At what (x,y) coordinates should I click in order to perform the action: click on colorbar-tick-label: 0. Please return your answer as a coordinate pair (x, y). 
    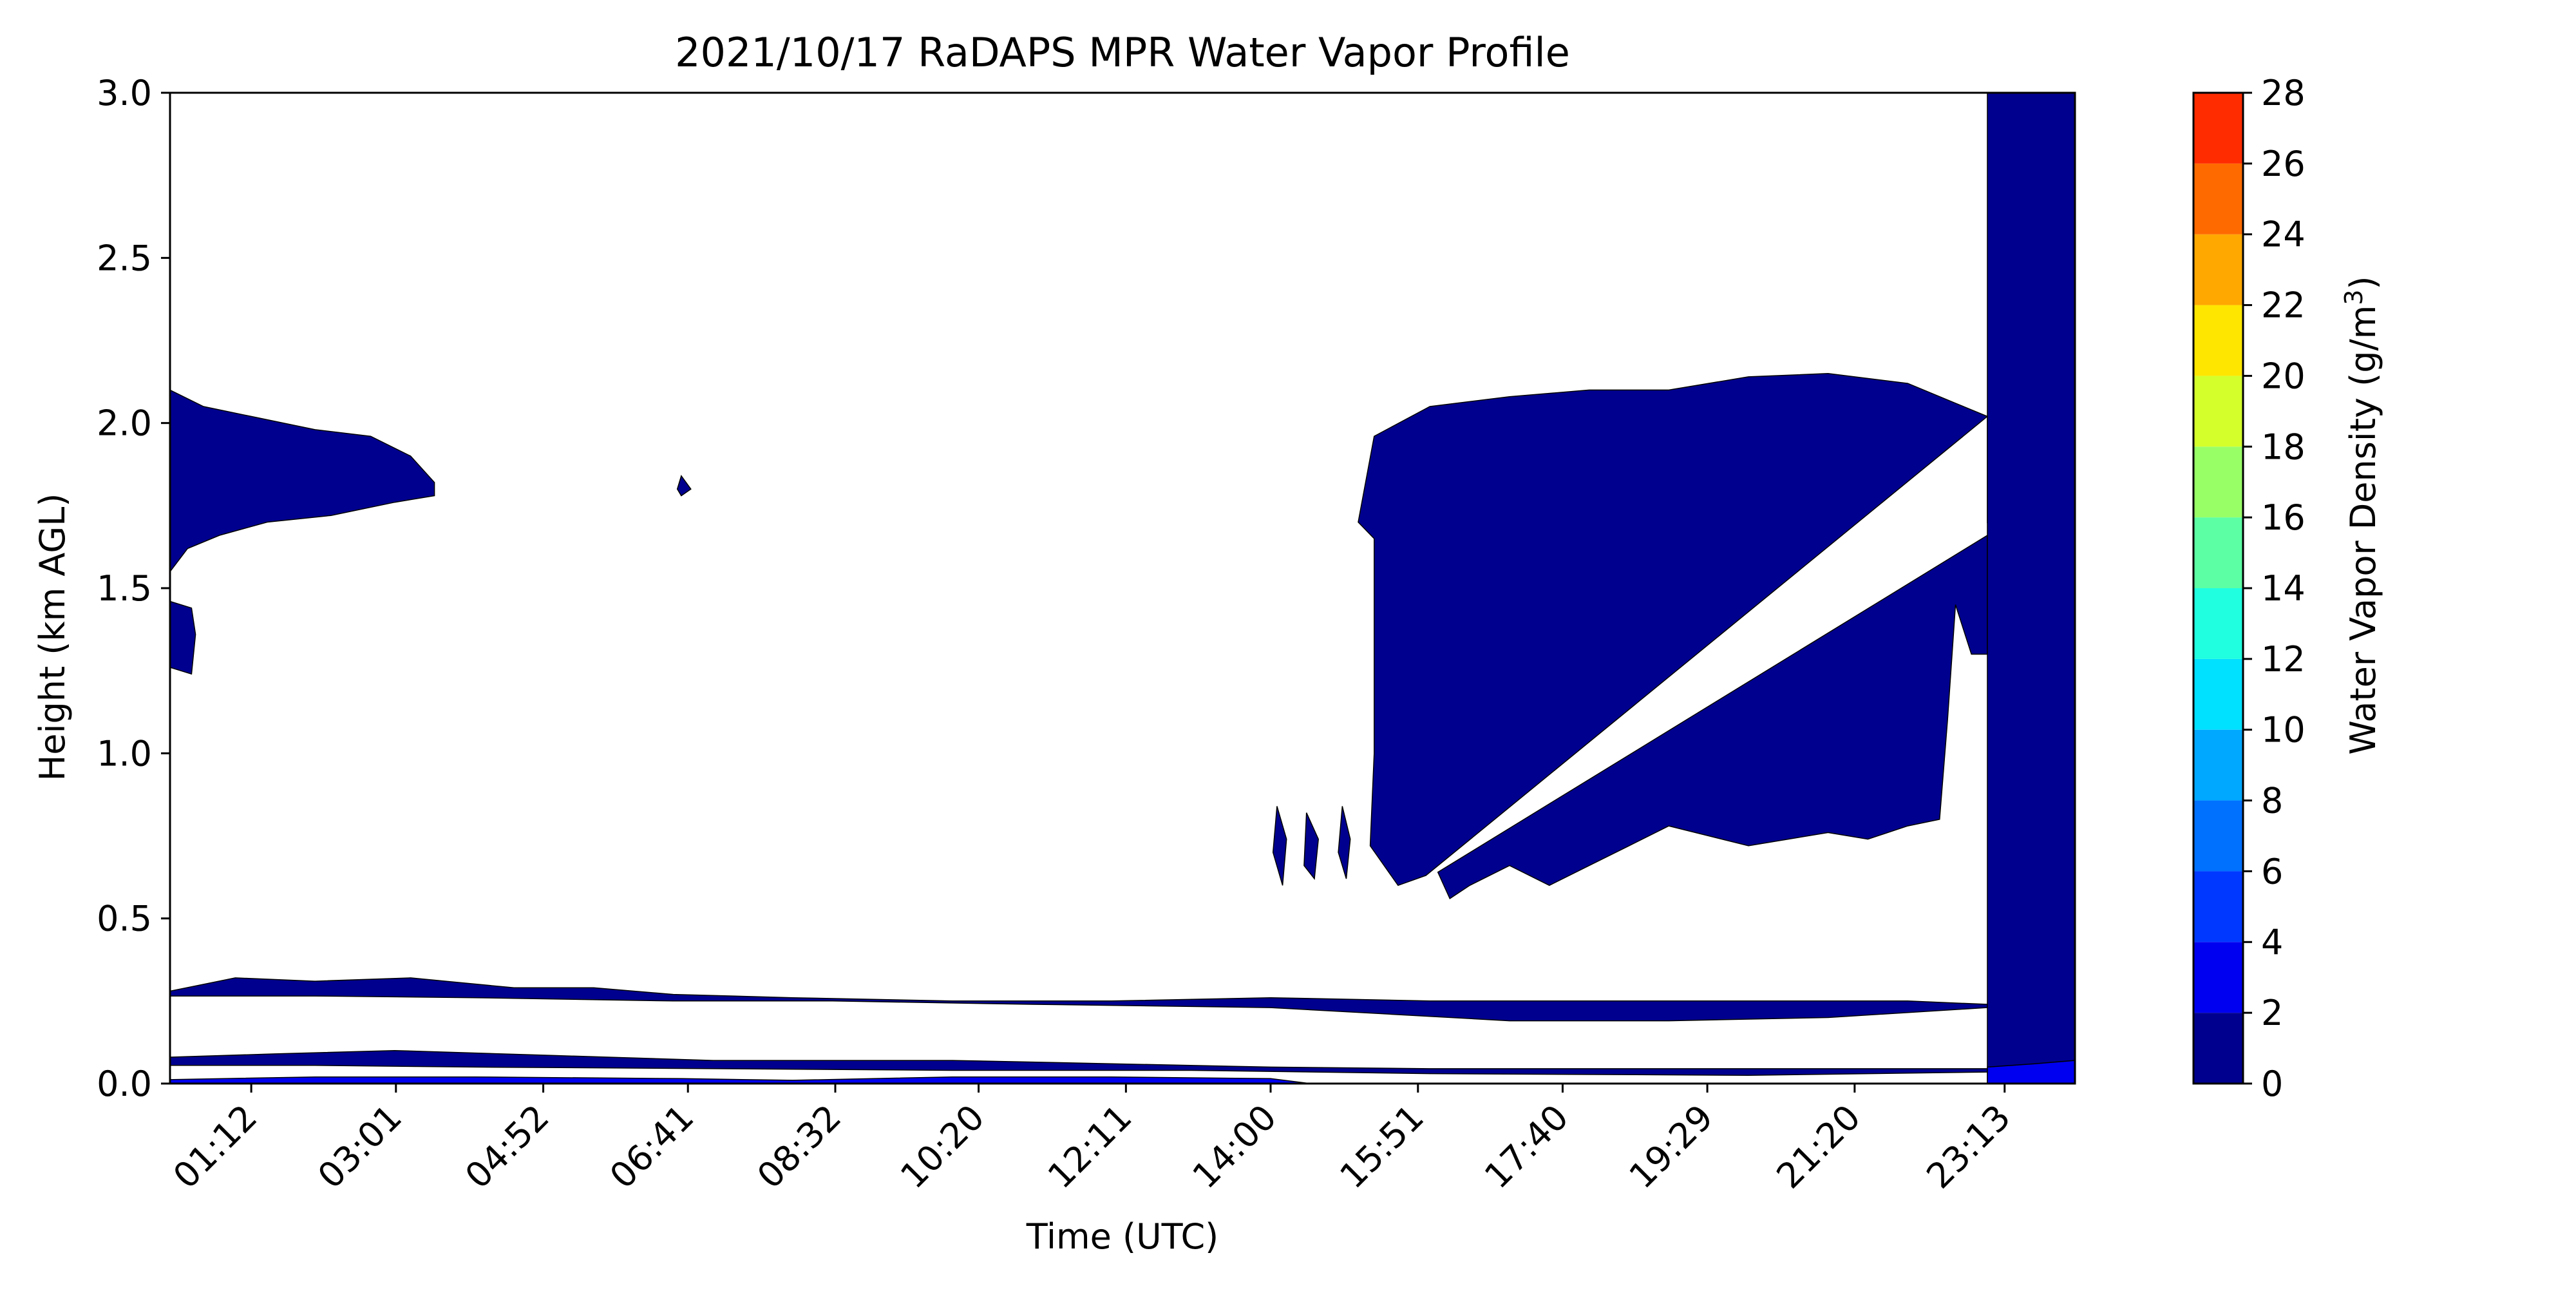
    Looking at the image, I should click on (2272, 1084).